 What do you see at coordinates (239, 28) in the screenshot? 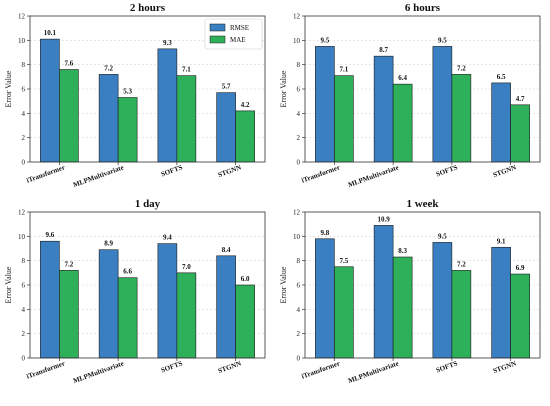
I see `legend-label: RMSE` at bounding box center [239, 28].